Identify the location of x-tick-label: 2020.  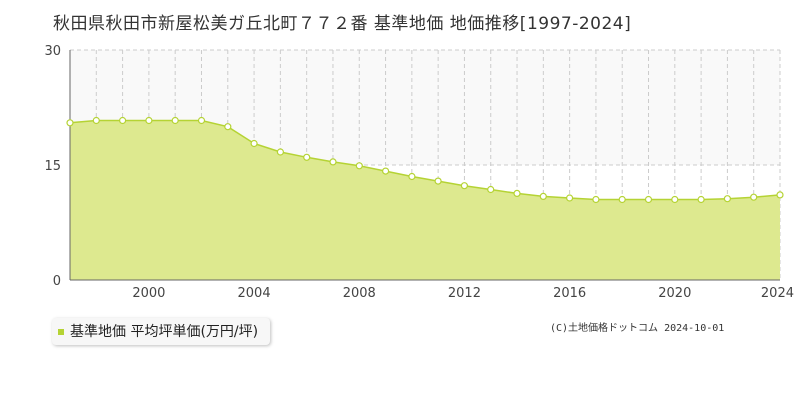
(674, 293).